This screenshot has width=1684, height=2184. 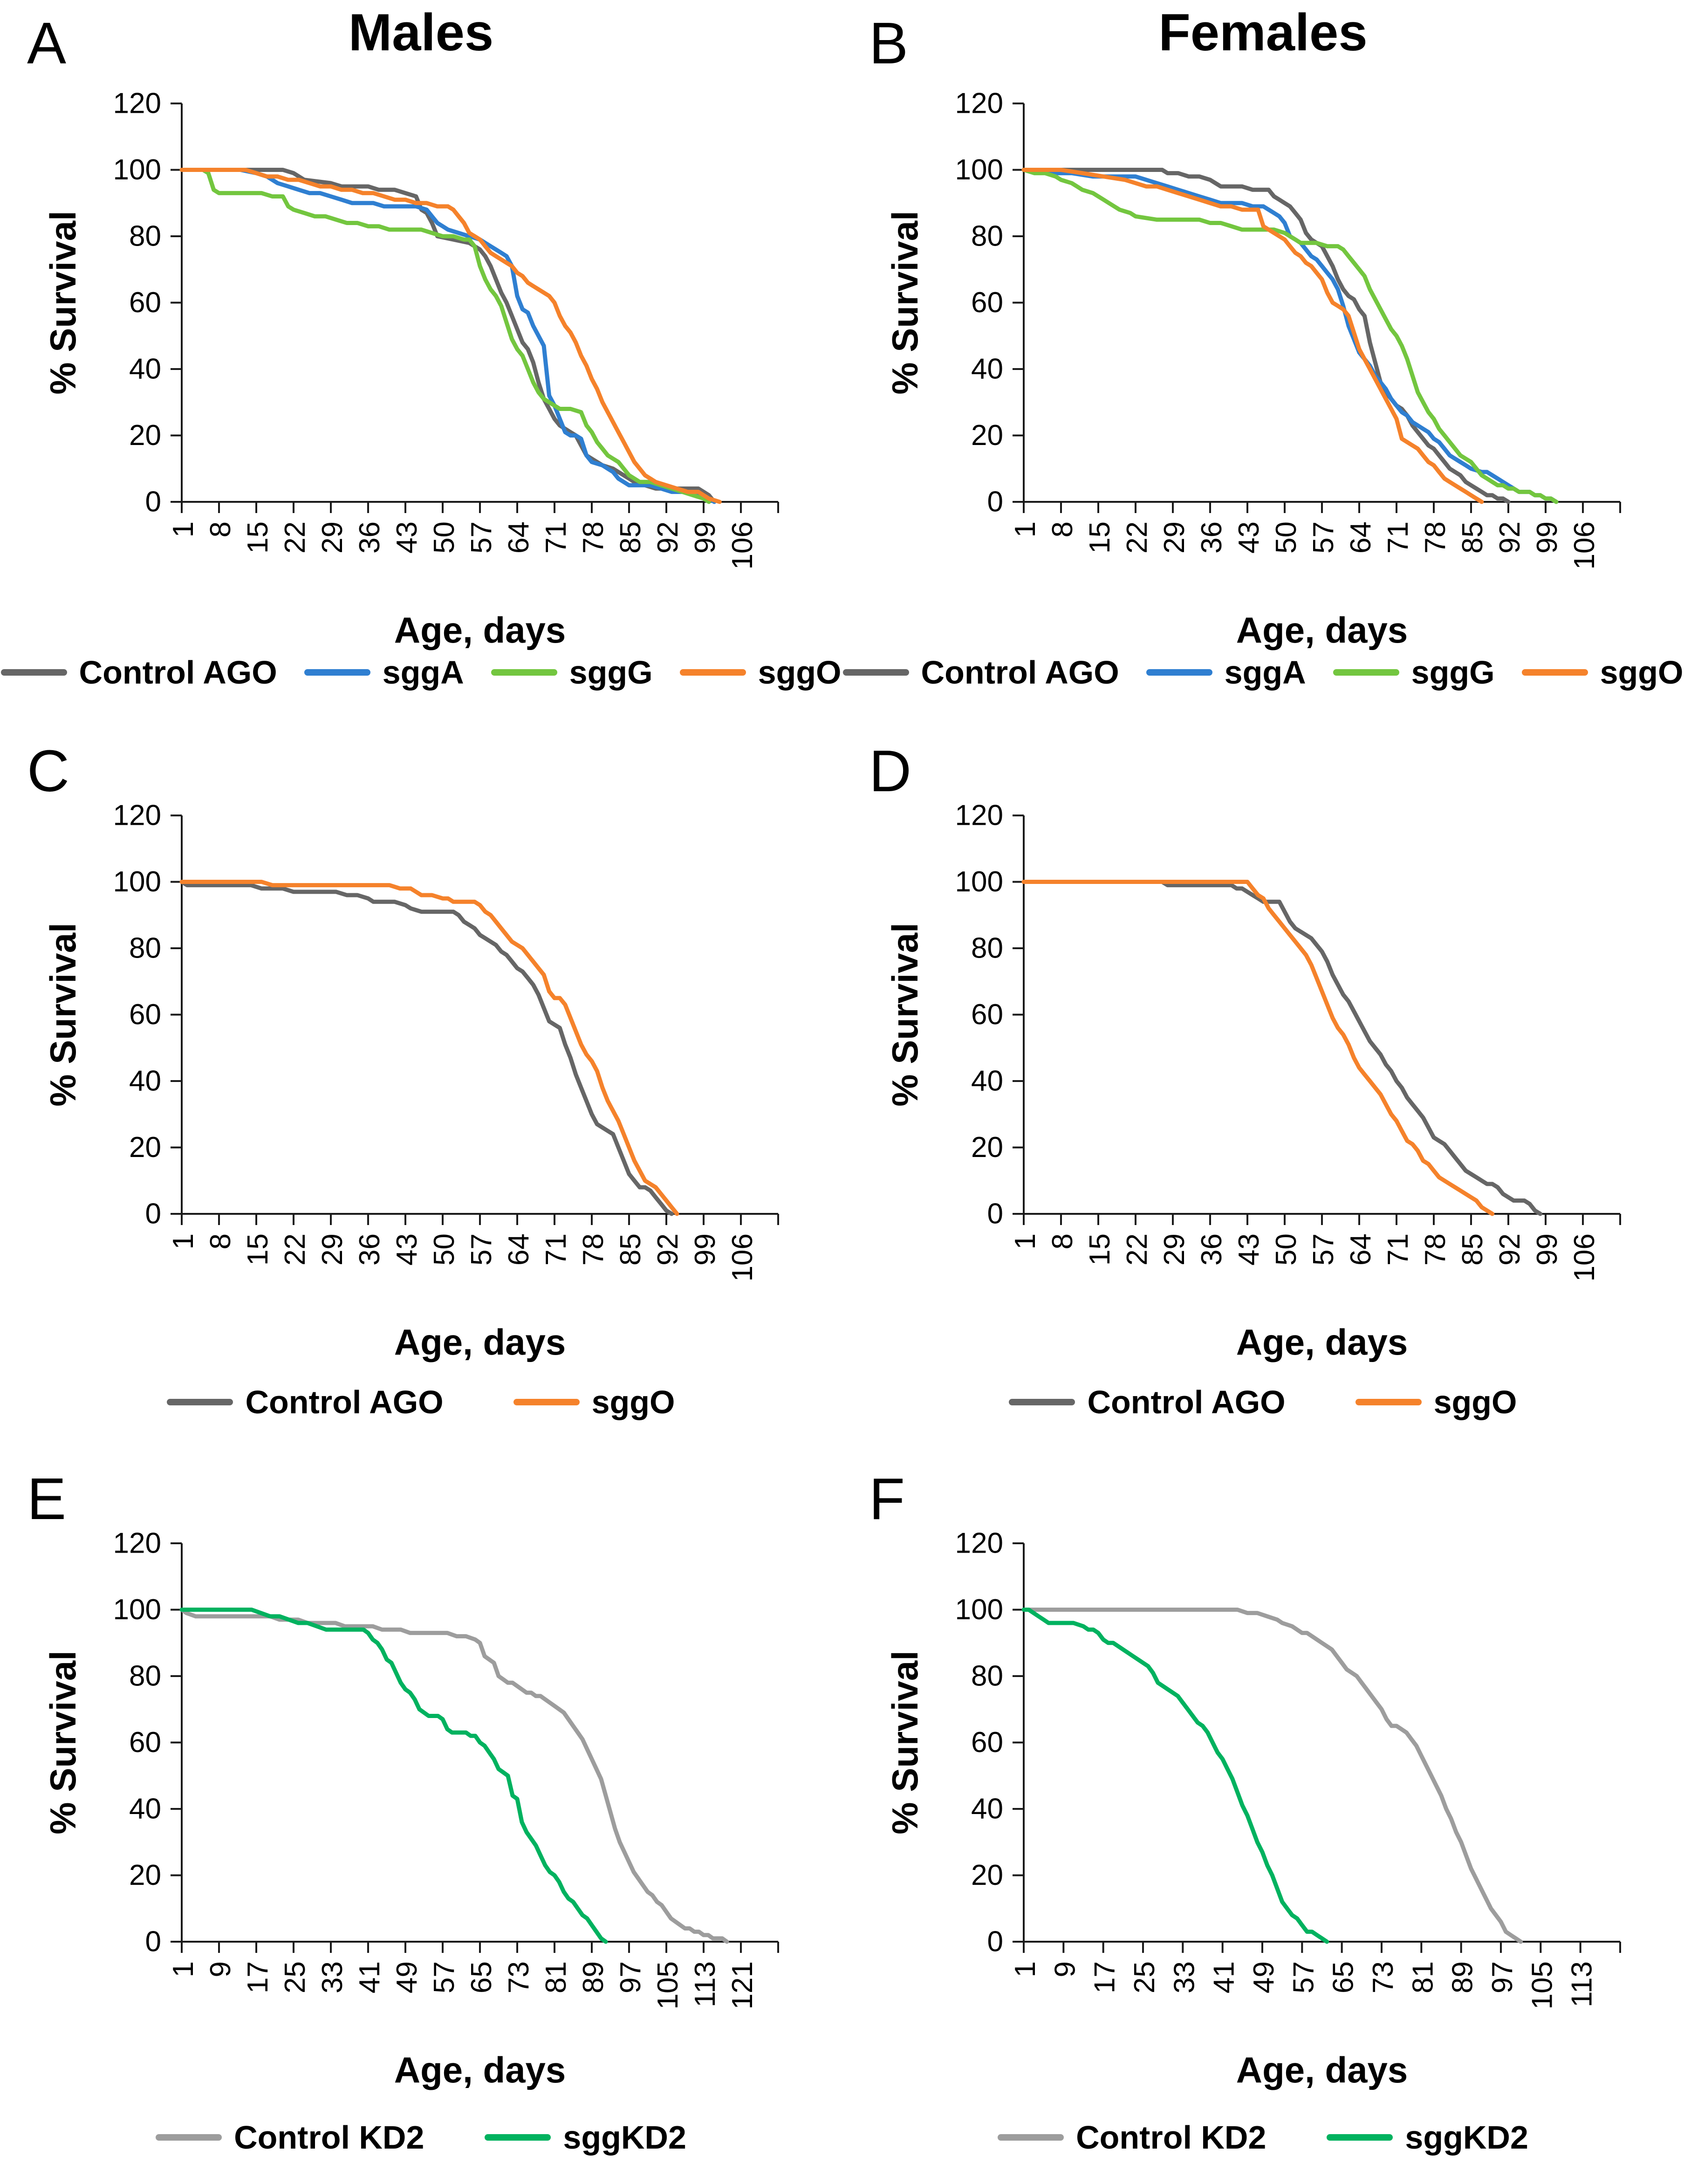 I want to click on panel-label-c: C, so click(x=48, y=771).